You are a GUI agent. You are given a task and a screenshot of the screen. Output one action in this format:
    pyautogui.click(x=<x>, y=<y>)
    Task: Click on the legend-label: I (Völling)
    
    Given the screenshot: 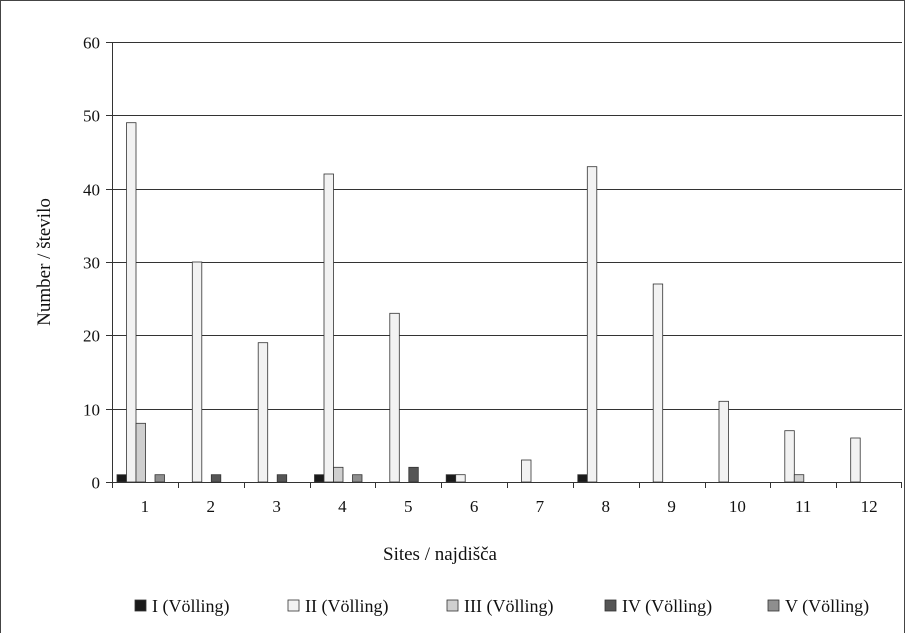 What is the action you would take?
    pyautogui.click(x=190, y=606)
    